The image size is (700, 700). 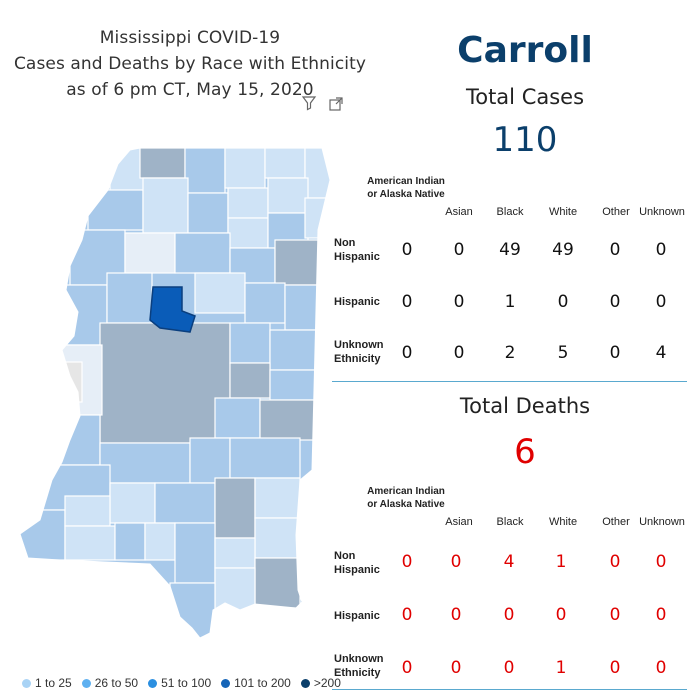 I want to click on row-header-unknown-ethnicity: Unknown Ethnicity, so click(x=359, y=666).